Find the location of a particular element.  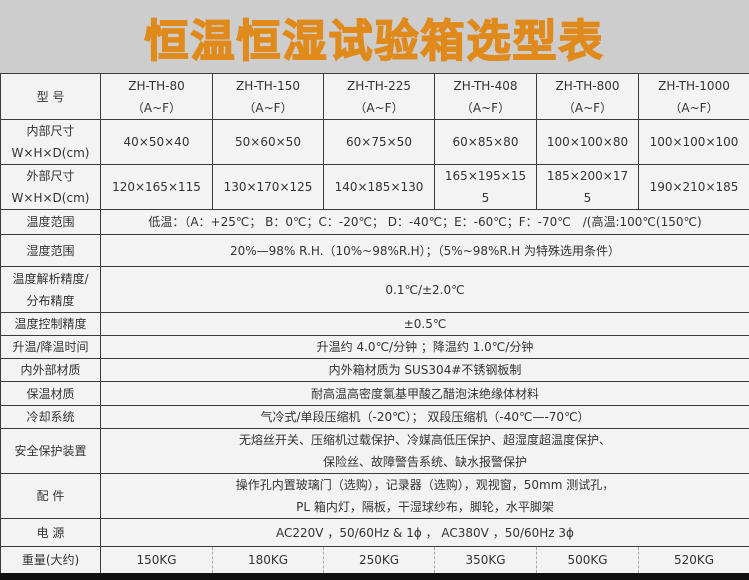

table-cell: 130×170×125 is located at coordinates (268, 187).